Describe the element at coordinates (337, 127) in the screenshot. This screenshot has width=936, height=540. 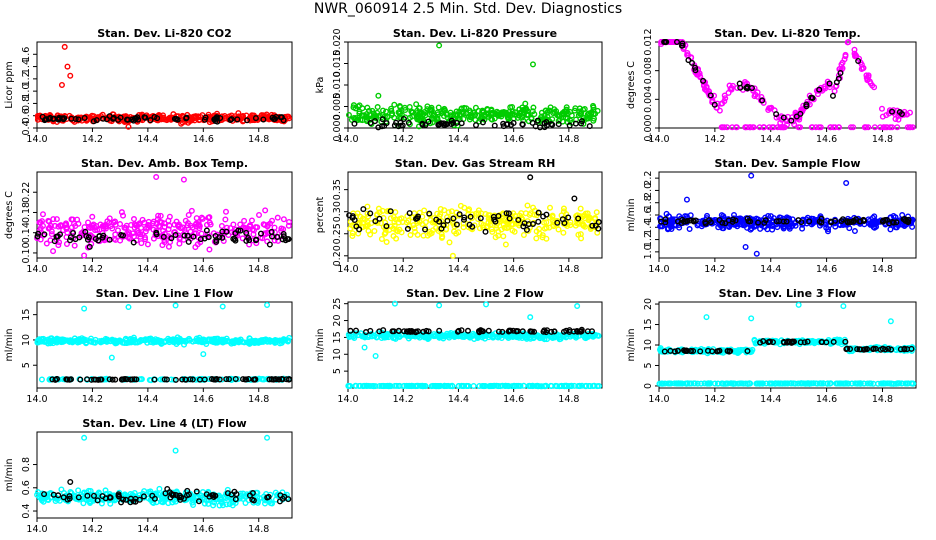
I see `y-tick-label: 0.000` at that location.